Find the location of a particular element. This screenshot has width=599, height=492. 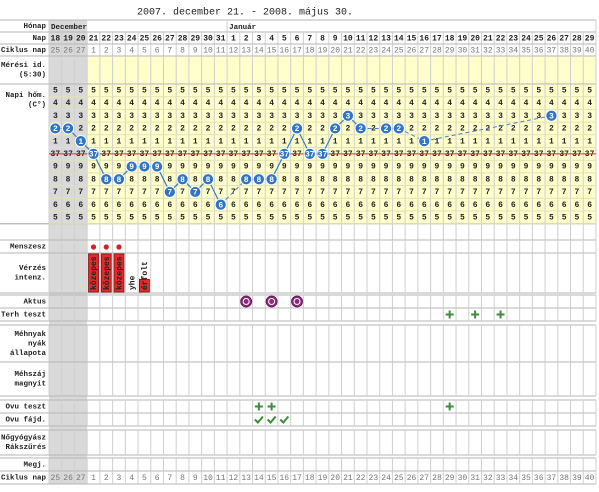

day-number: 17 is located at coordinates (437, 39).